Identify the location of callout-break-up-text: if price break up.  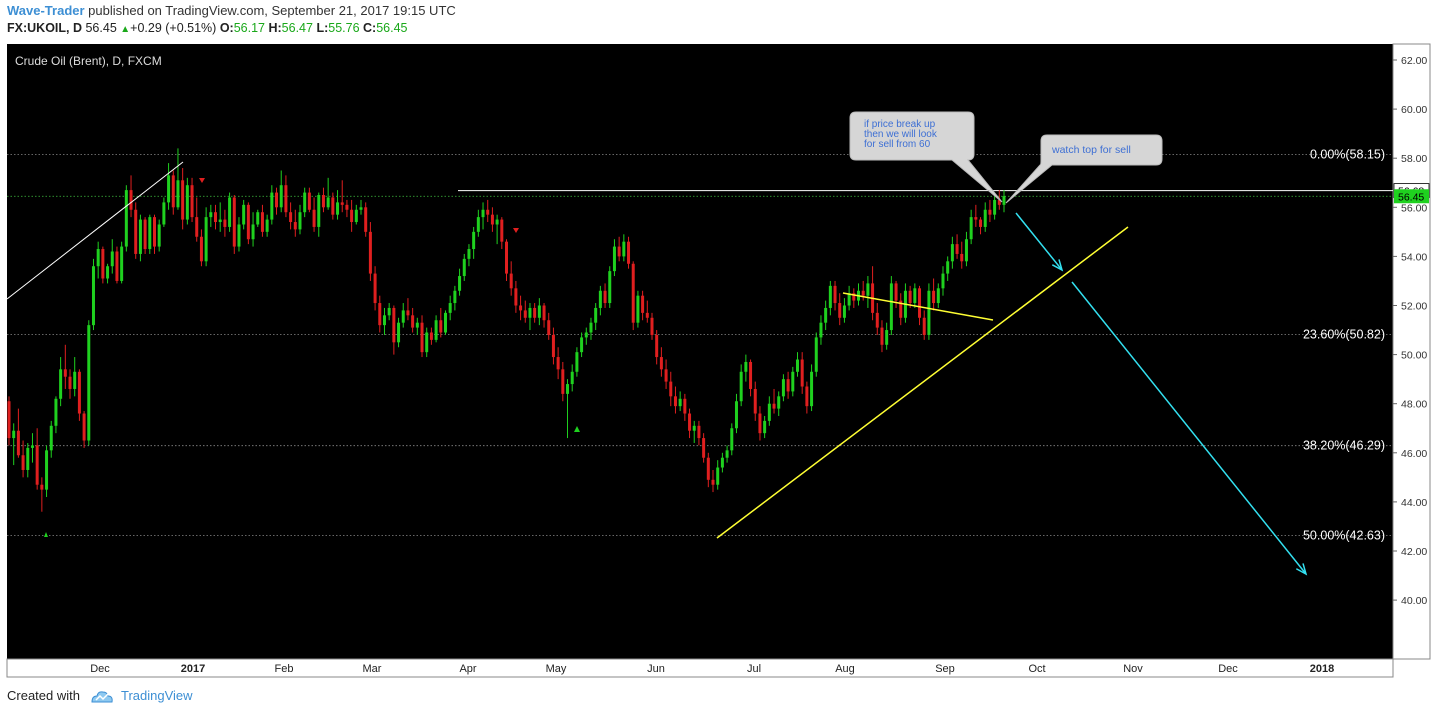
(900, 124).